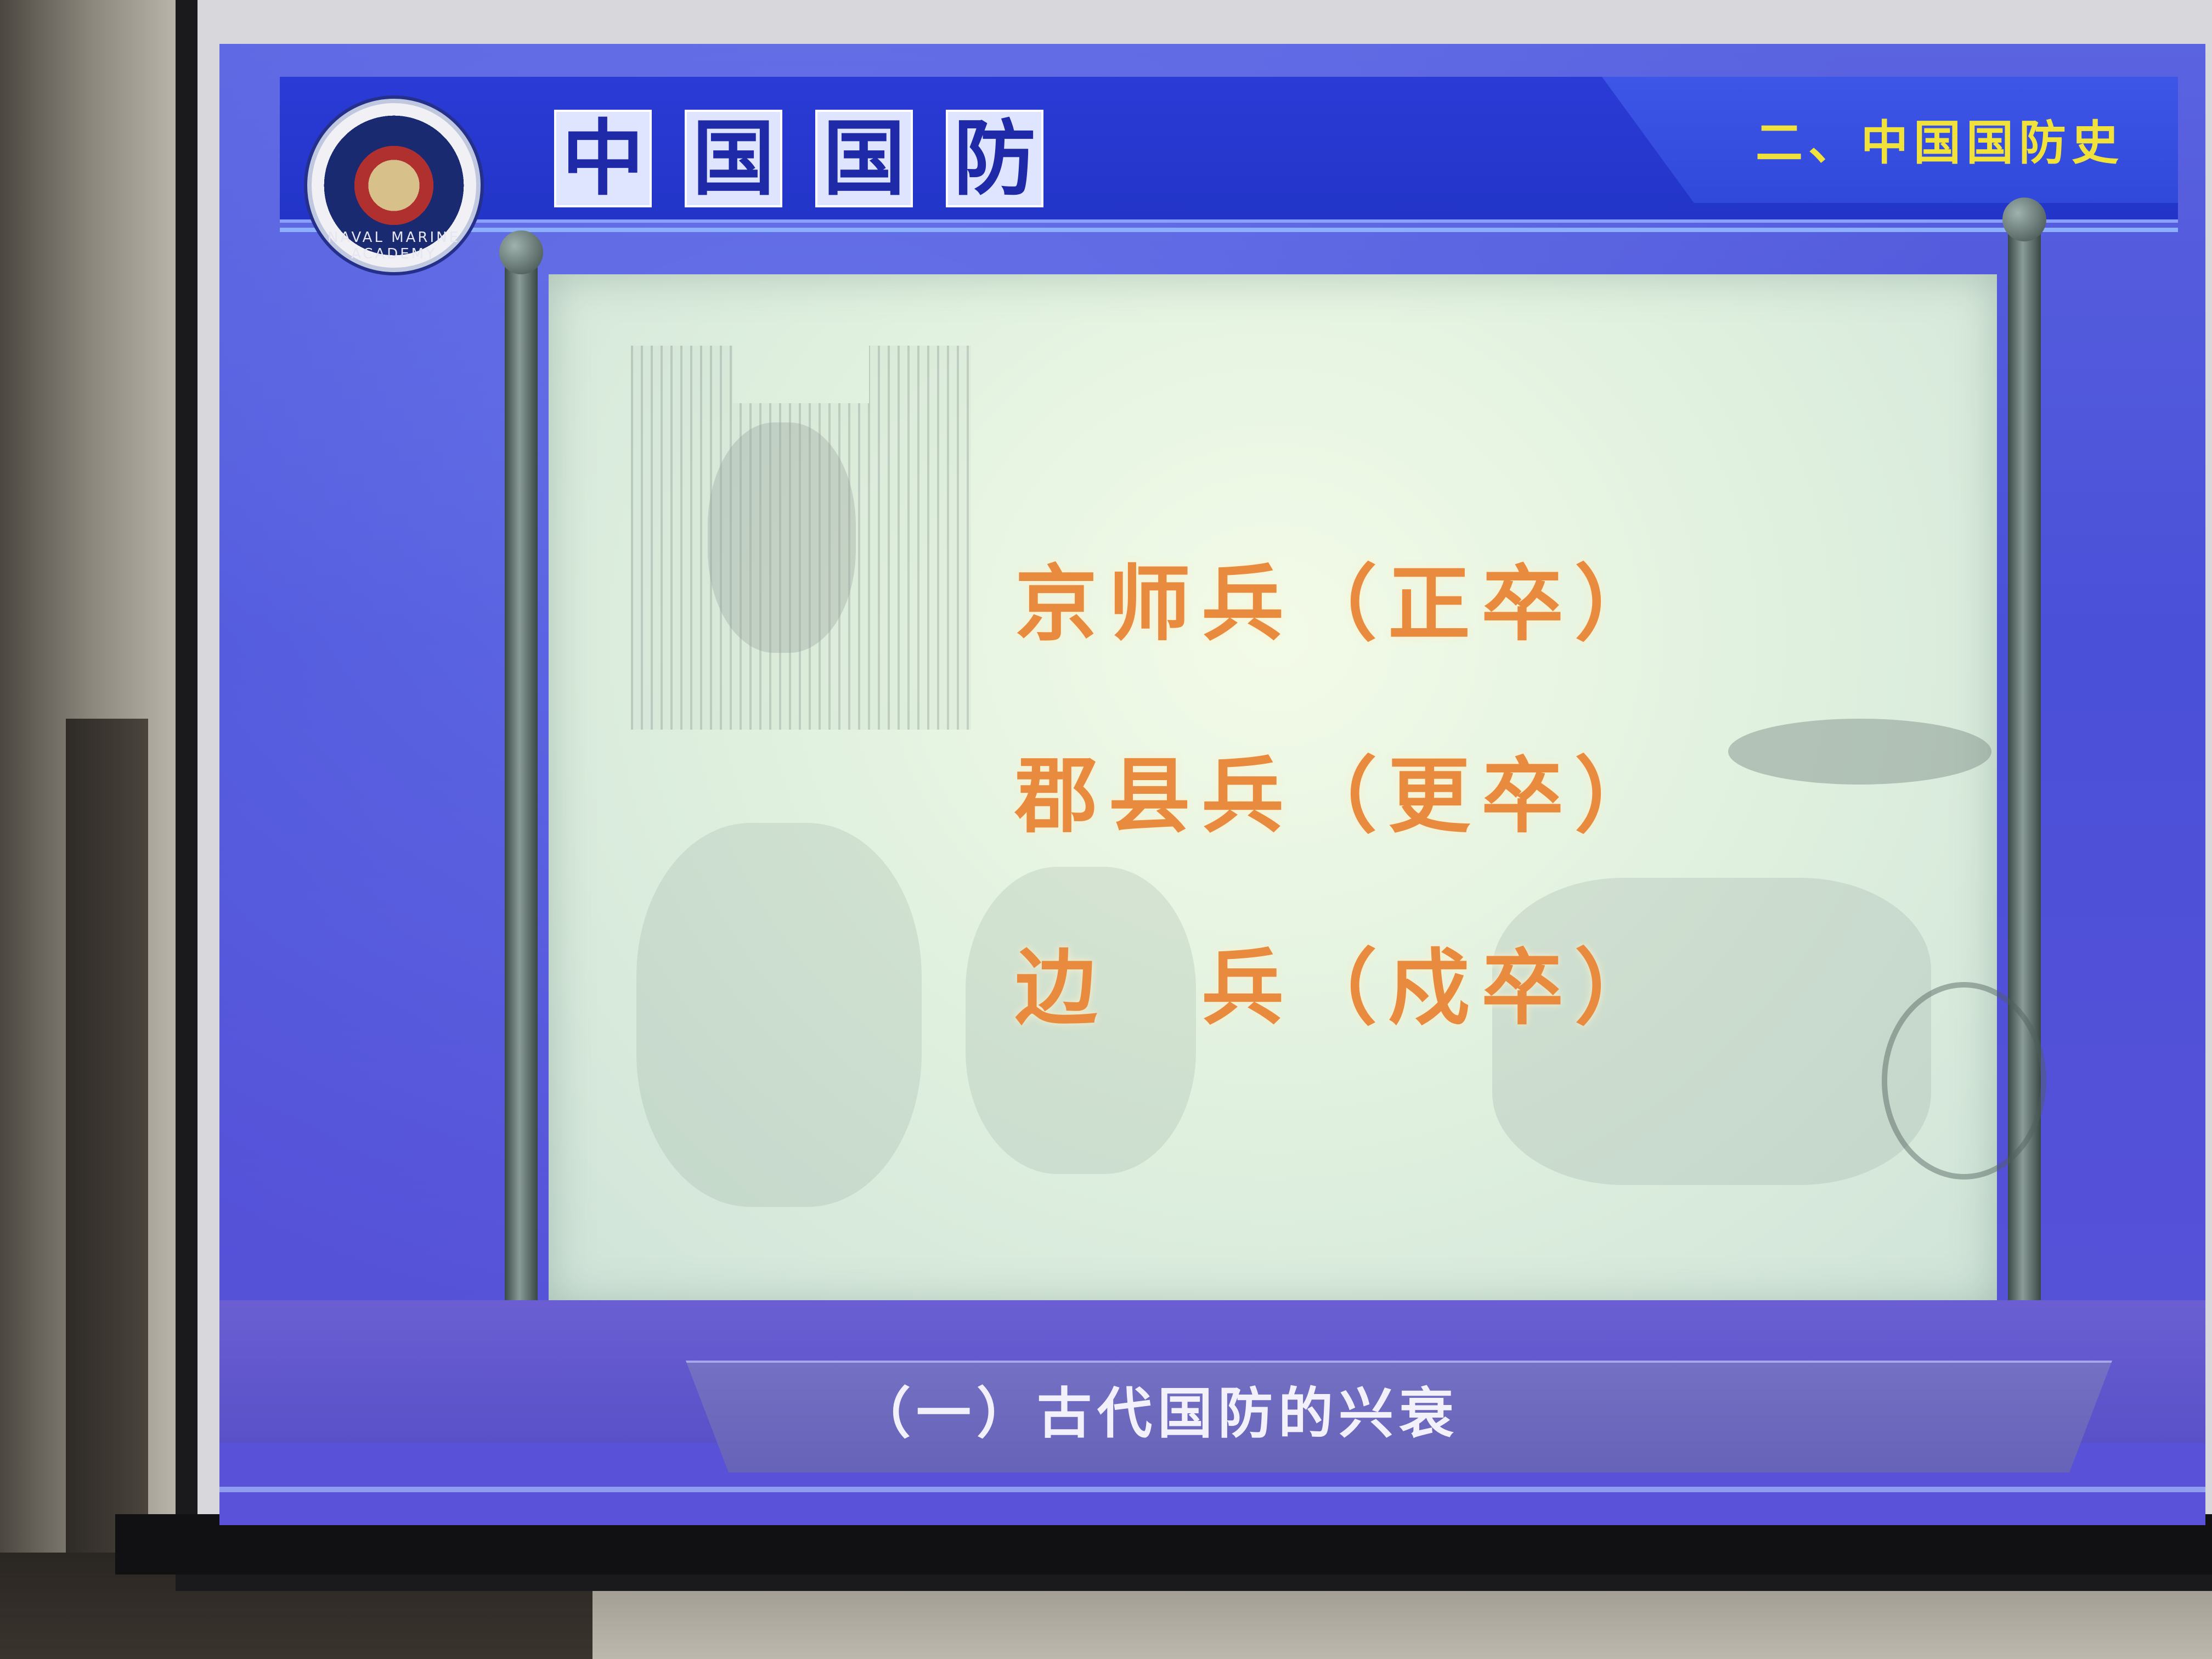 The height and width of the screenshot is (1659, 2212). Describe the element at coordinates (1341, 604) in the screenshot. I see `soldier-type-line: 京师兵（正卒）` at that location.